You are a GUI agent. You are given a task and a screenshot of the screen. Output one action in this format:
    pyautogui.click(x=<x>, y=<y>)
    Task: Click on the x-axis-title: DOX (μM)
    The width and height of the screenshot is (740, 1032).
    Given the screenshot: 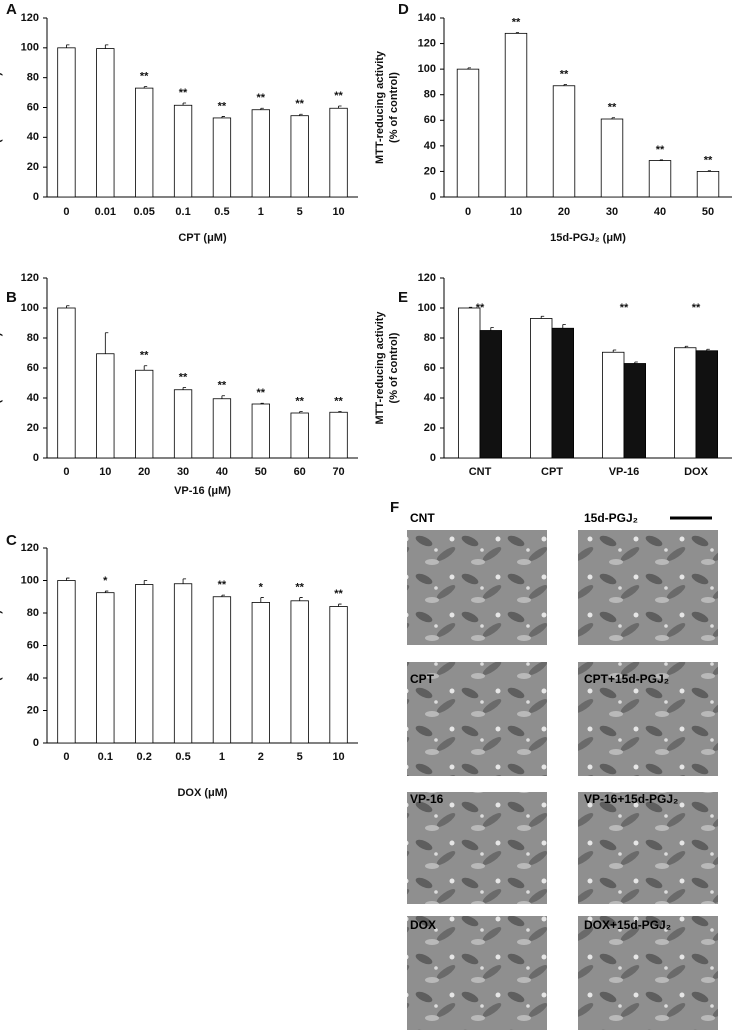 What is the action you would take?
    pyautogui.click(x=202, y=793)
    